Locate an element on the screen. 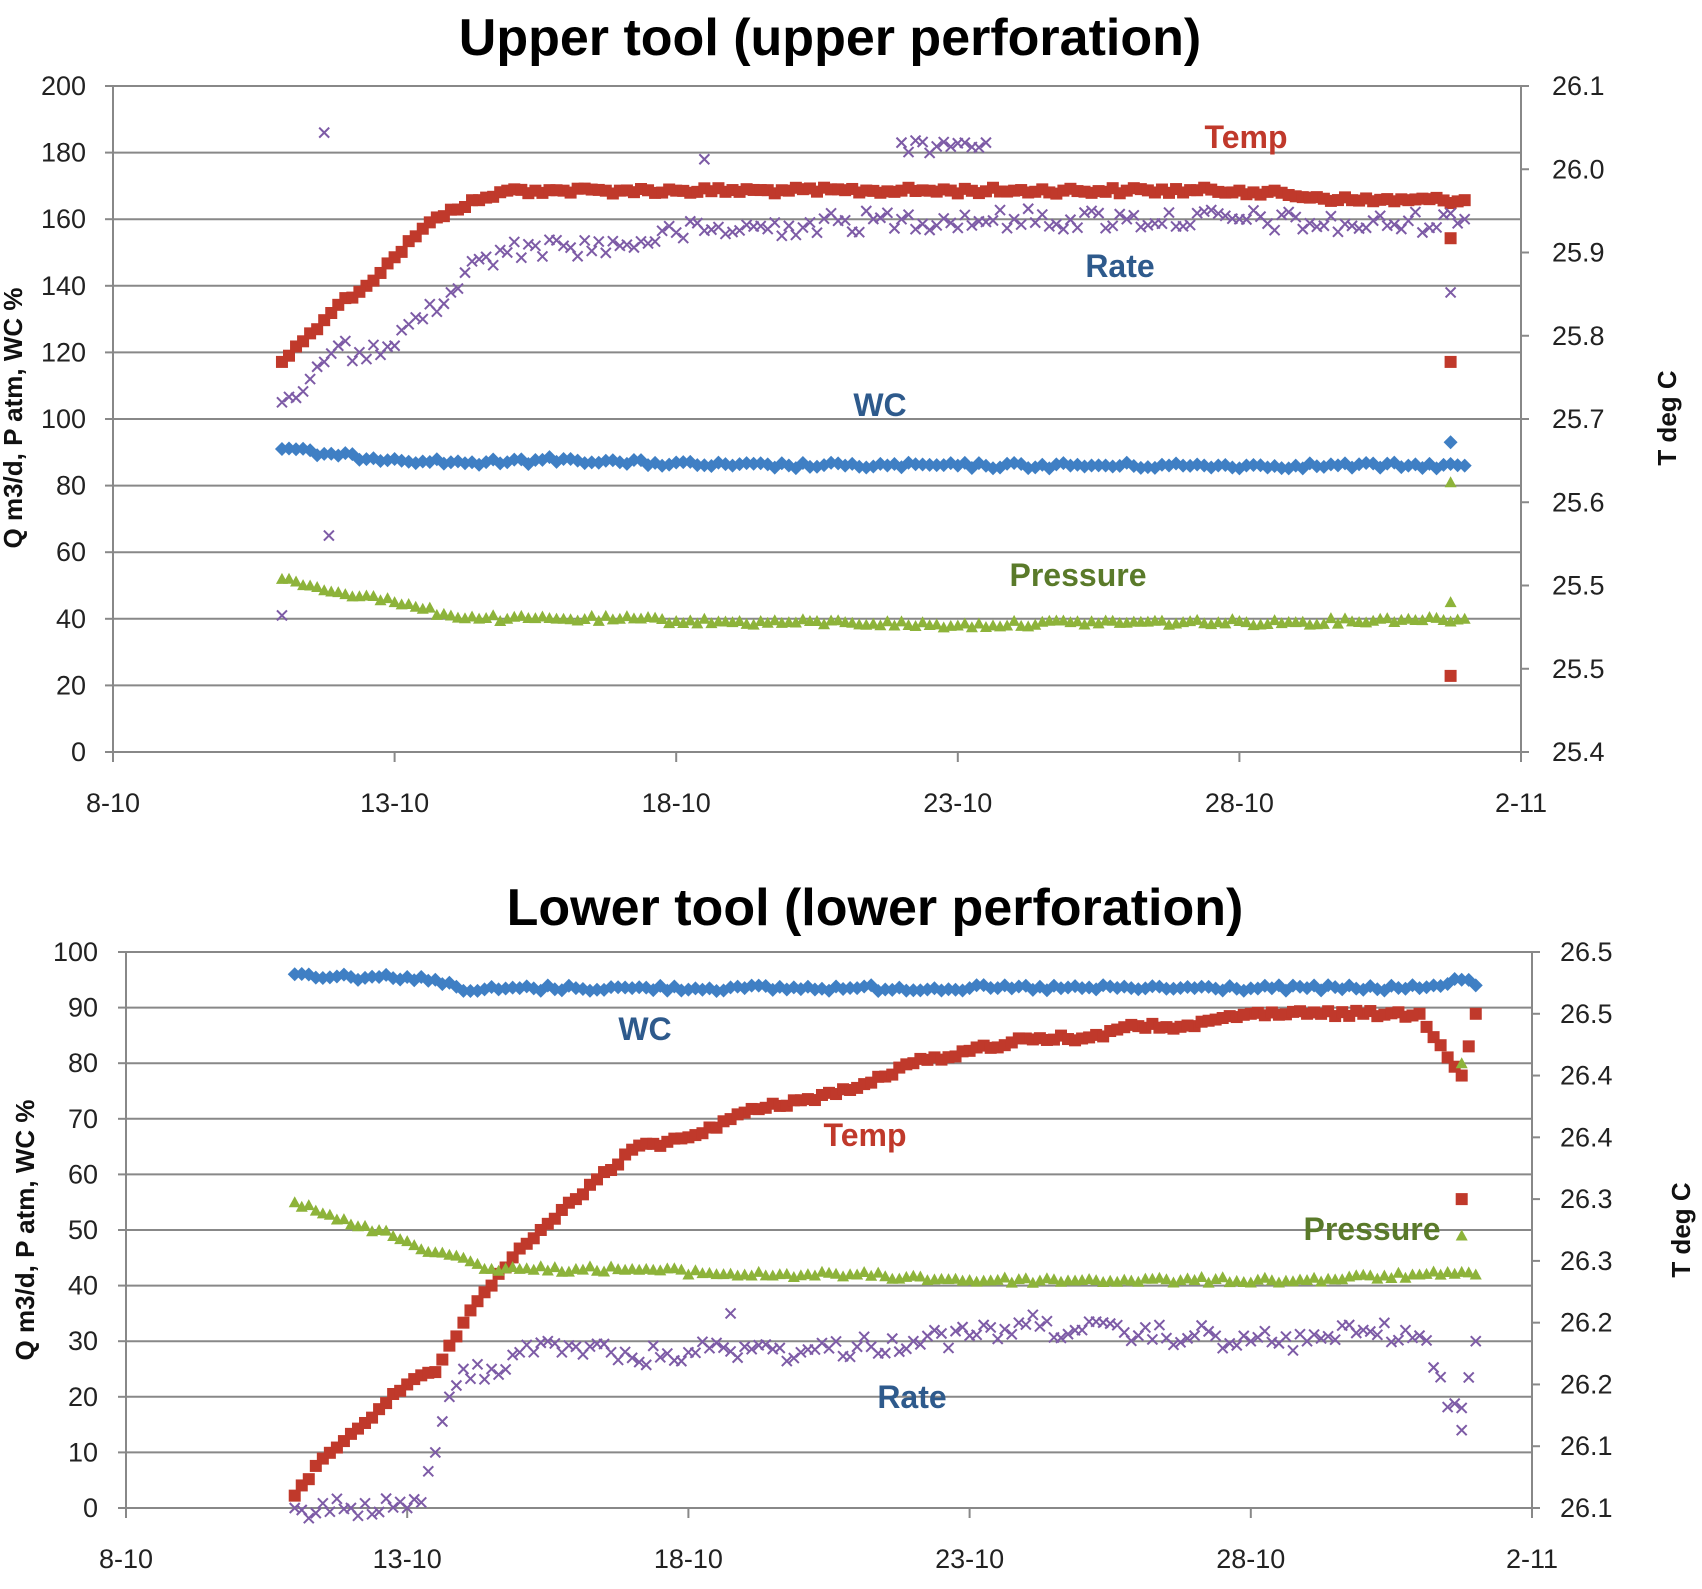 The height and width of the screenshot is (1589, 1702). upper-label-rate: Rate is located at coordinates (1119, 266).